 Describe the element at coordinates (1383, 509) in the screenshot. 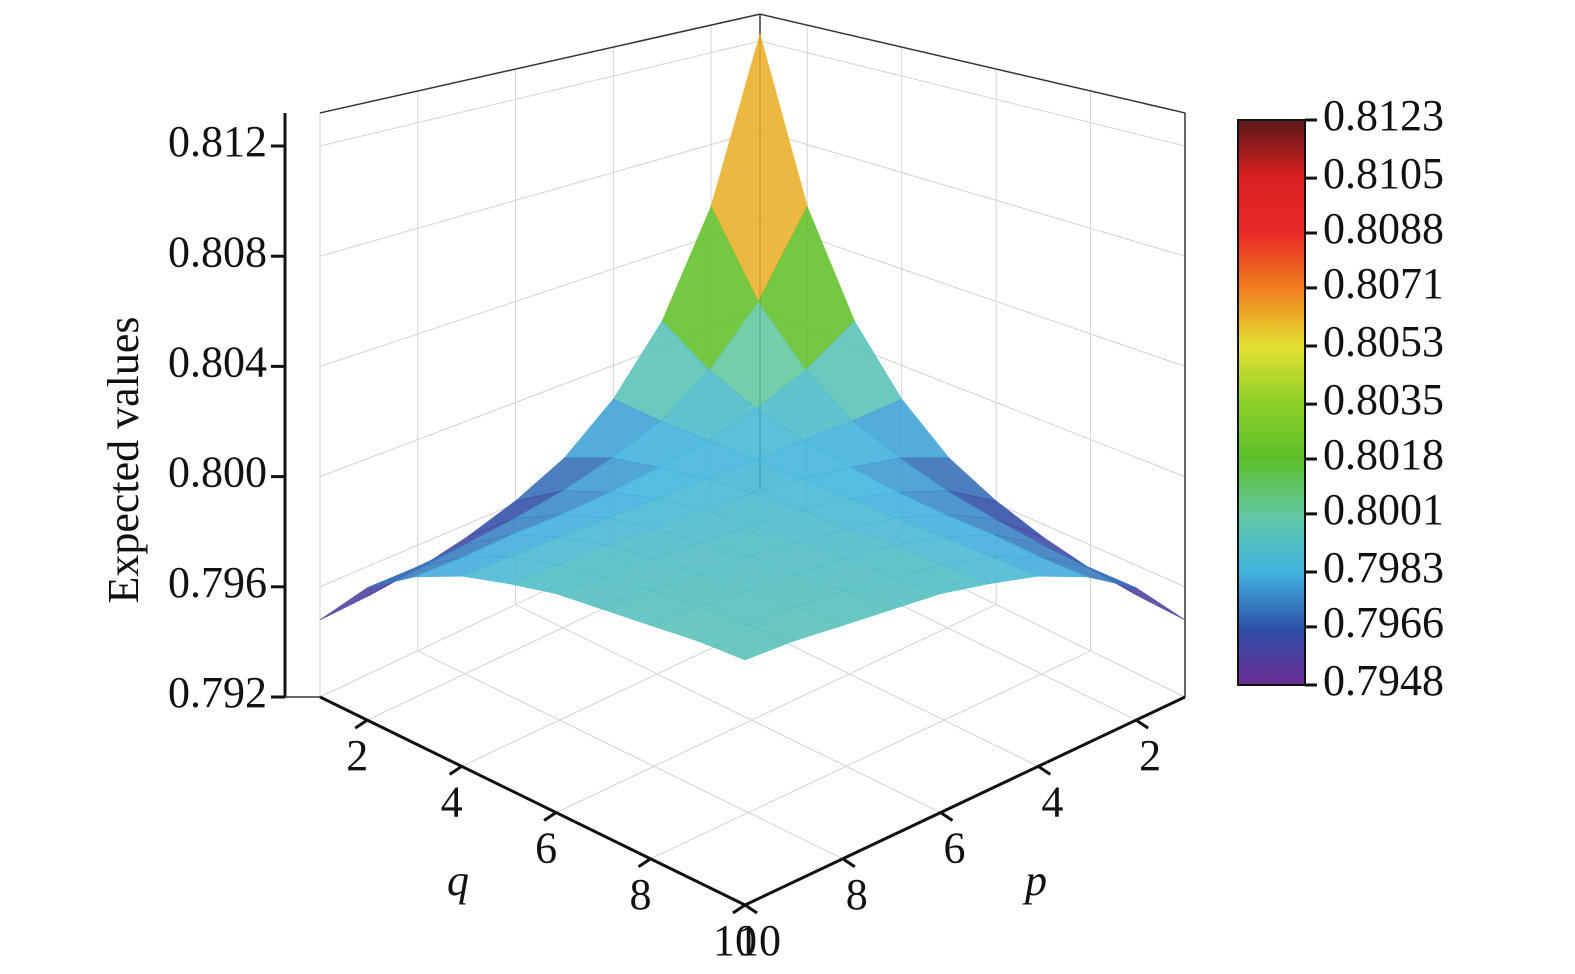

I see `colorbar-tick-label: 0.8001` at that location.